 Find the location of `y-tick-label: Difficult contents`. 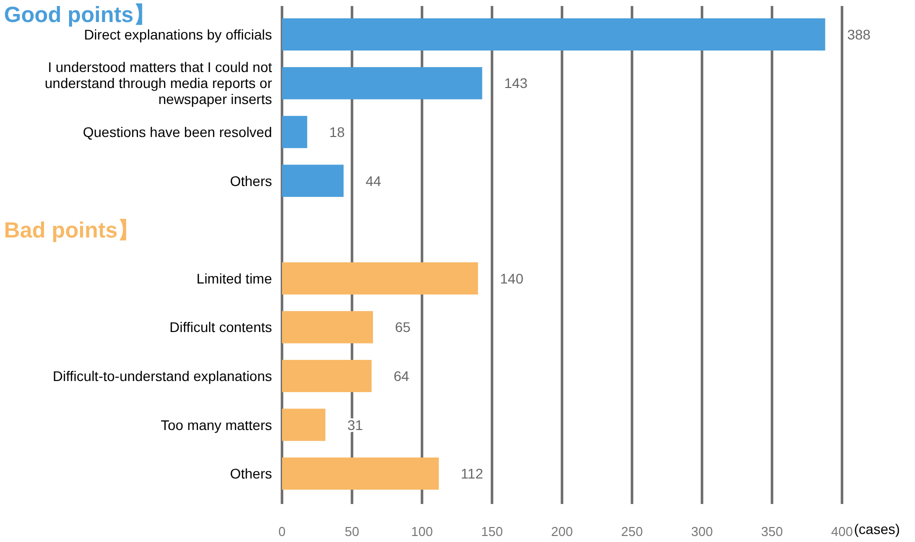

y-tick-label: Difficult contents is located at coordinates (221, 327).